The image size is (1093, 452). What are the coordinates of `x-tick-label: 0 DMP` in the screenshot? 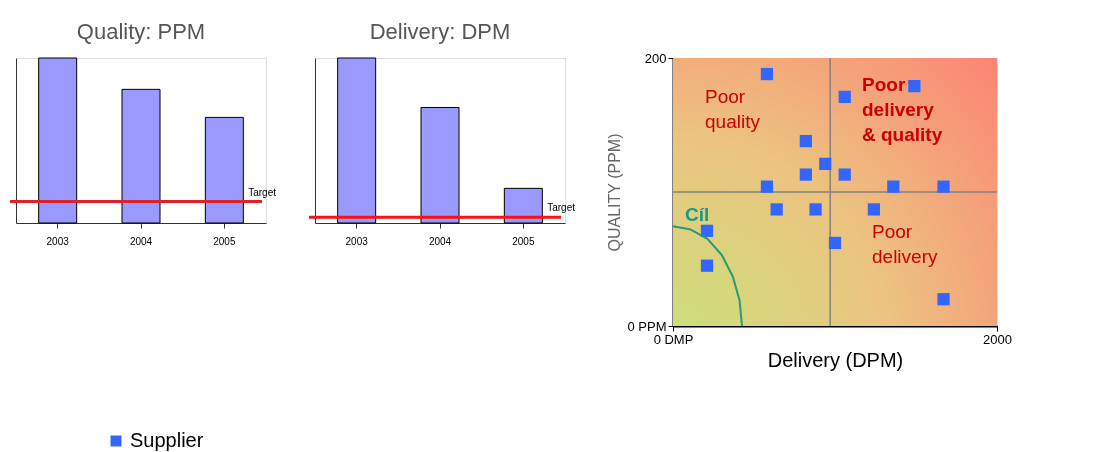 It's located at (673, 339).